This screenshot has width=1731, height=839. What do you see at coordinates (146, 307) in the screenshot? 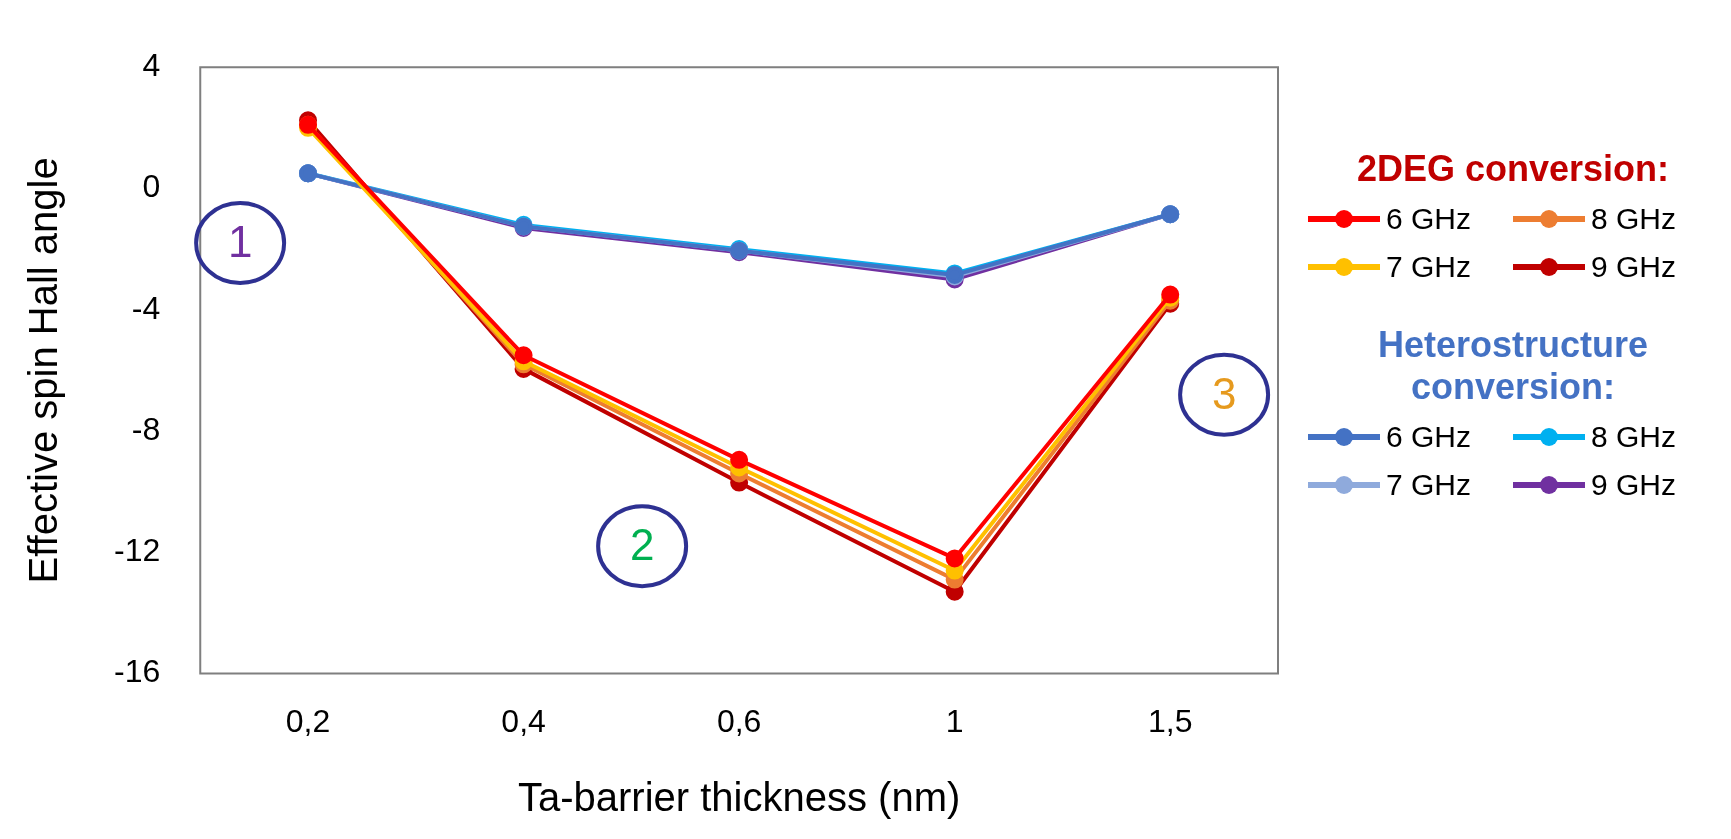
I see `y-tick-label: -4` at bounding box center [146, 307].